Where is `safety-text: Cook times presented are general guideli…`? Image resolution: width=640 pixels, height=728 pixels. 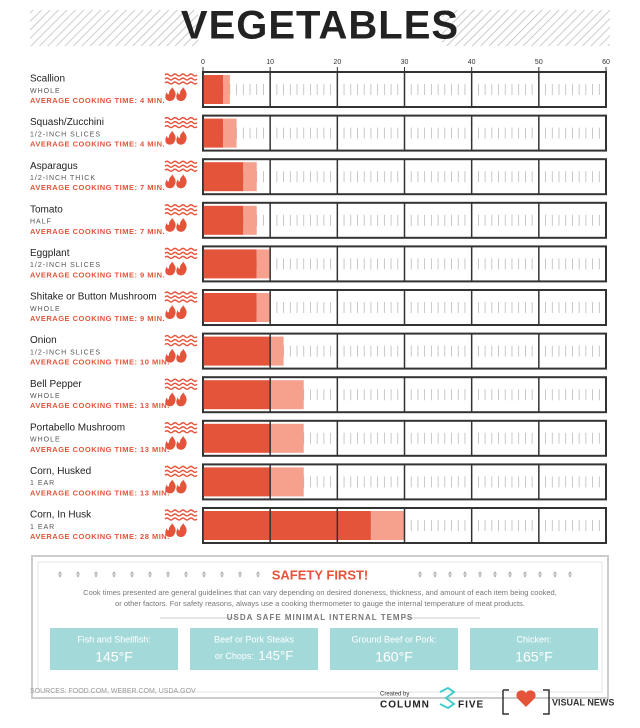 safety-text: Cook times presented are general guideli… is located at coordinates (320, 592).